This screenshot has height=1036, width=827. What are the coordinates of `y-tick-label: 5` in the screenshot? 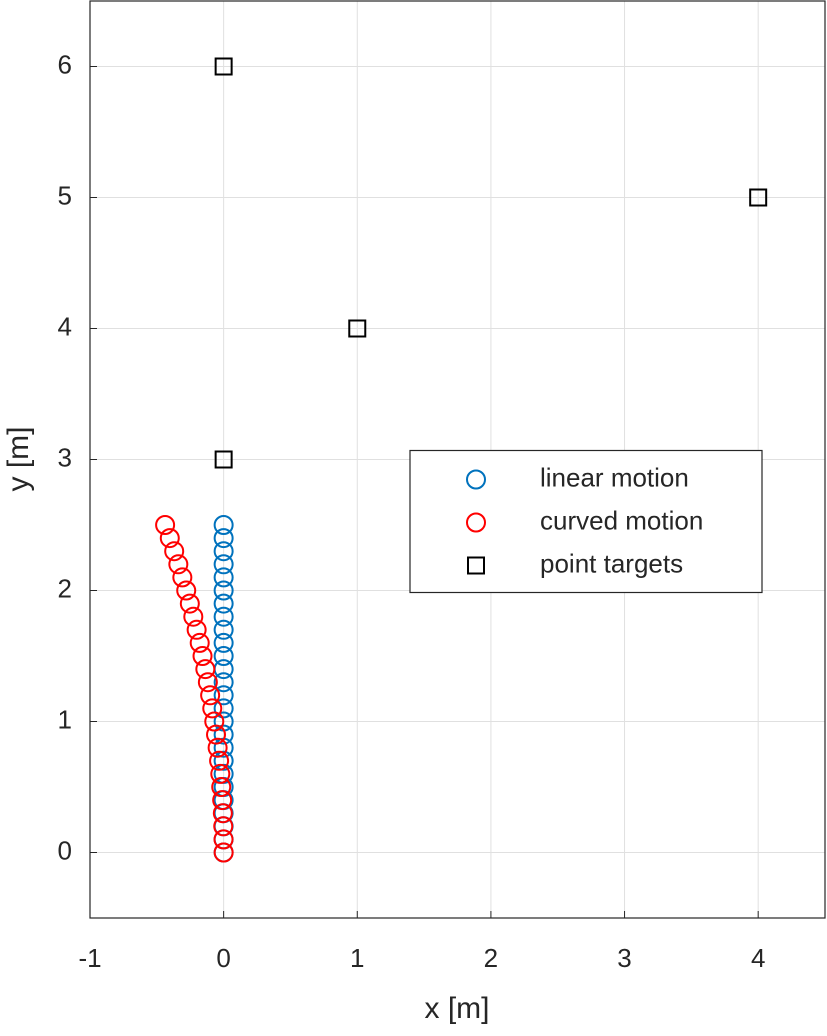 It's located at (65, 195).